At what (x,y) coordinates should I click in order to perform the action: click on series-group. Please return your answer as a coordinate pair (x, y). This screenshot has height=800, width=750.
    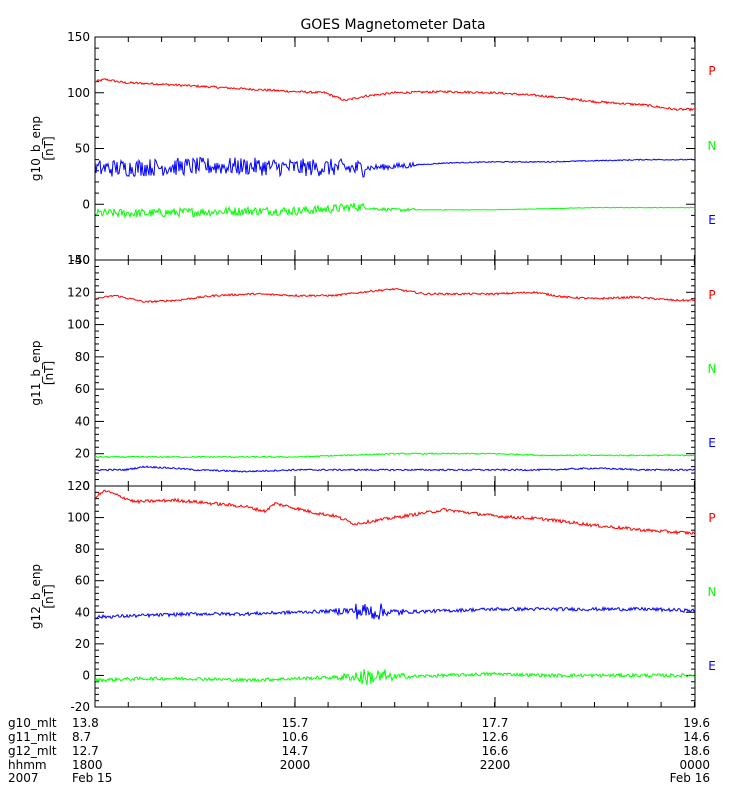
    Looking at the image, I should click on (395, 148).